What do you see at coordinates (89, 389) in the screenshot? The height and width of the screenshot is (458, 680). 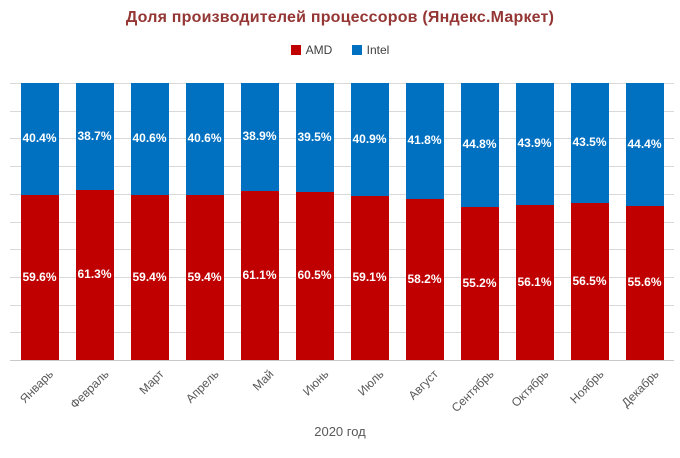 I see `x-tick-label: Февраль` at bounding box center [89, 389].